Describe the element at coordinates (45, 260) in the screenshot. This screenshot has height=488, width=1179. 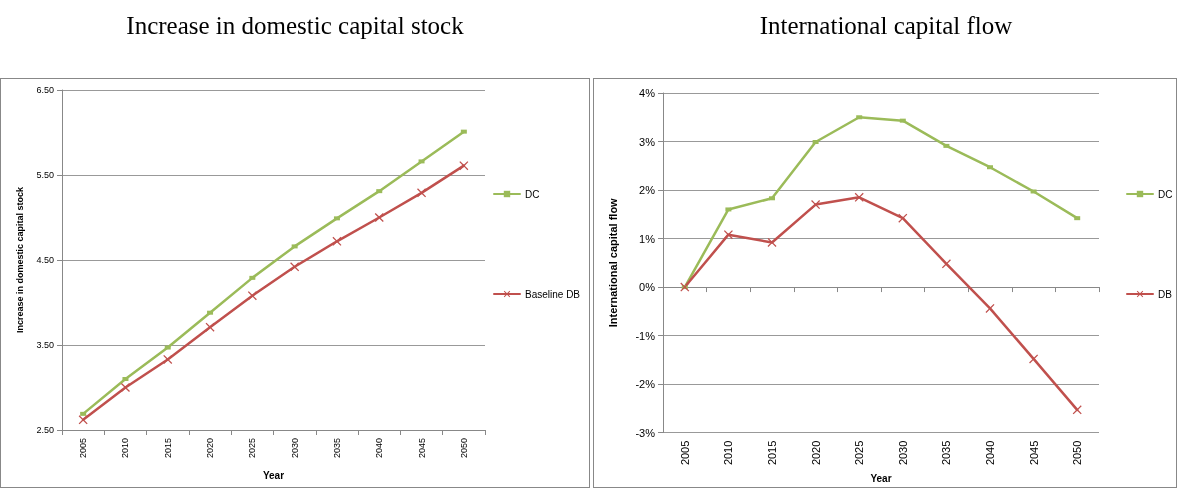
I see `y-tick-label: 4.50` at that location.